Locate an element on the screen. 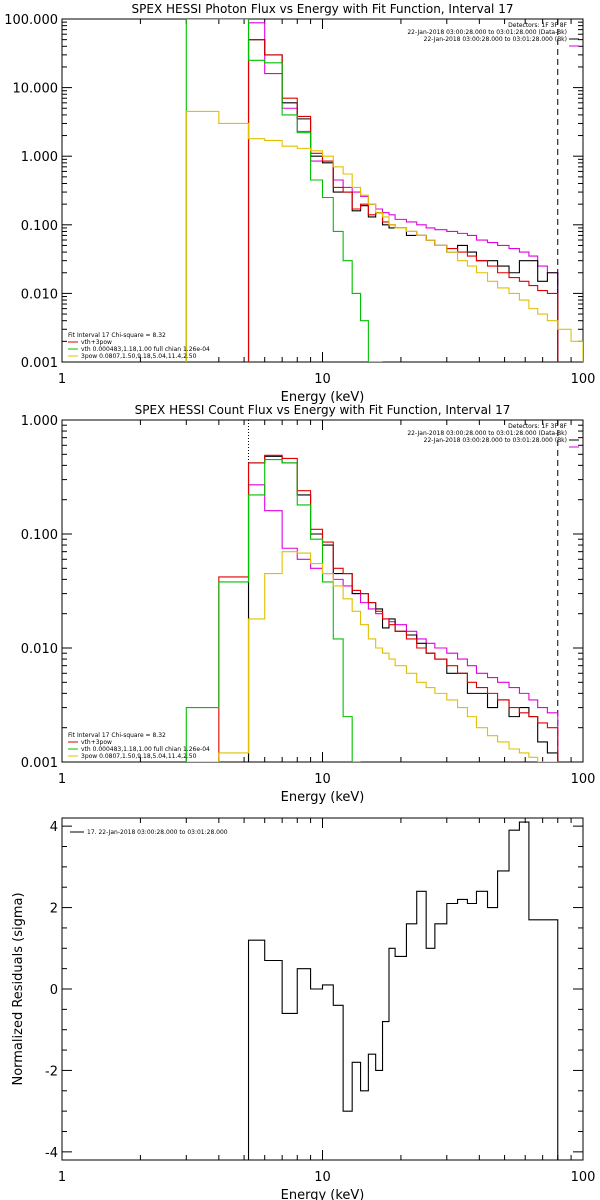 Image resolution: width=600 pixels, height=1200 pixels. y-tick-label: 100.000 is located at coordinates (31, 20).